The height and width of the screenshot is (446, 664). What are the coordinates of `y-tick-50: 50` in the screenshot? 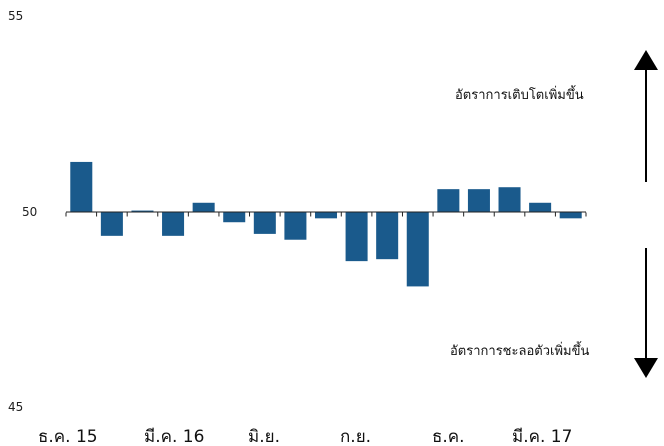 It's located at (29, 212).